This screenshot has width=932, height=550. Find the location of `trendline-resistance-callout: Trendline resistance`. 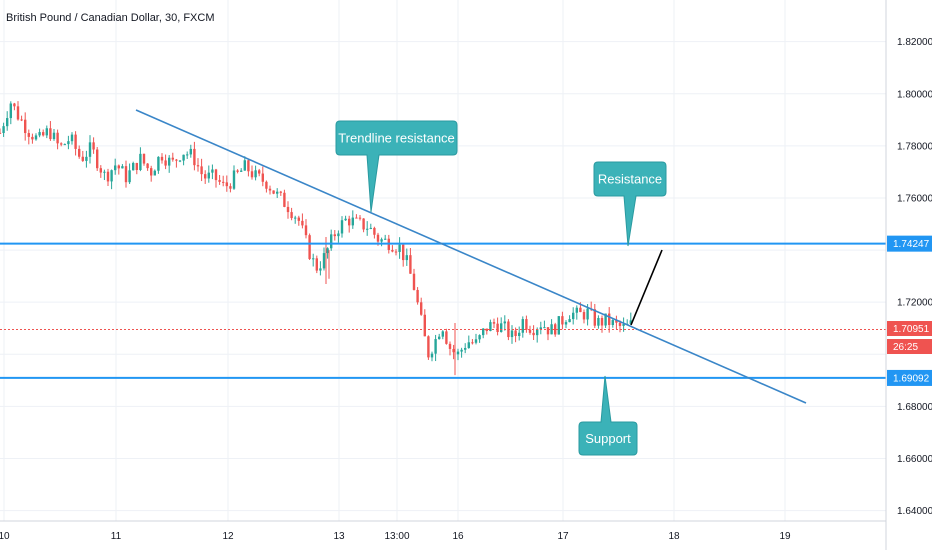

trendline-resistance-callout: Trendline resistance is located at coordinates (396, 166).